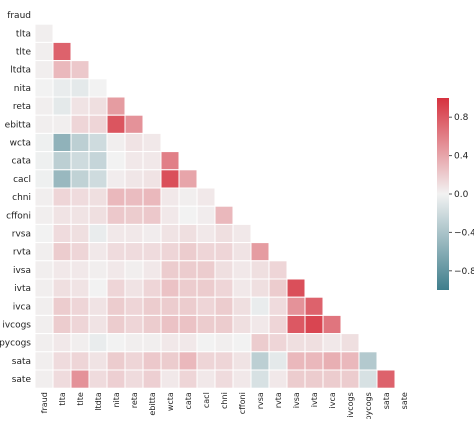 The height and width of the screenshot is (423, 474). Describe the element at coordinates (62, 233) in the screenshot. I see `heatmap-cell-rvsa-tlta` at that location.